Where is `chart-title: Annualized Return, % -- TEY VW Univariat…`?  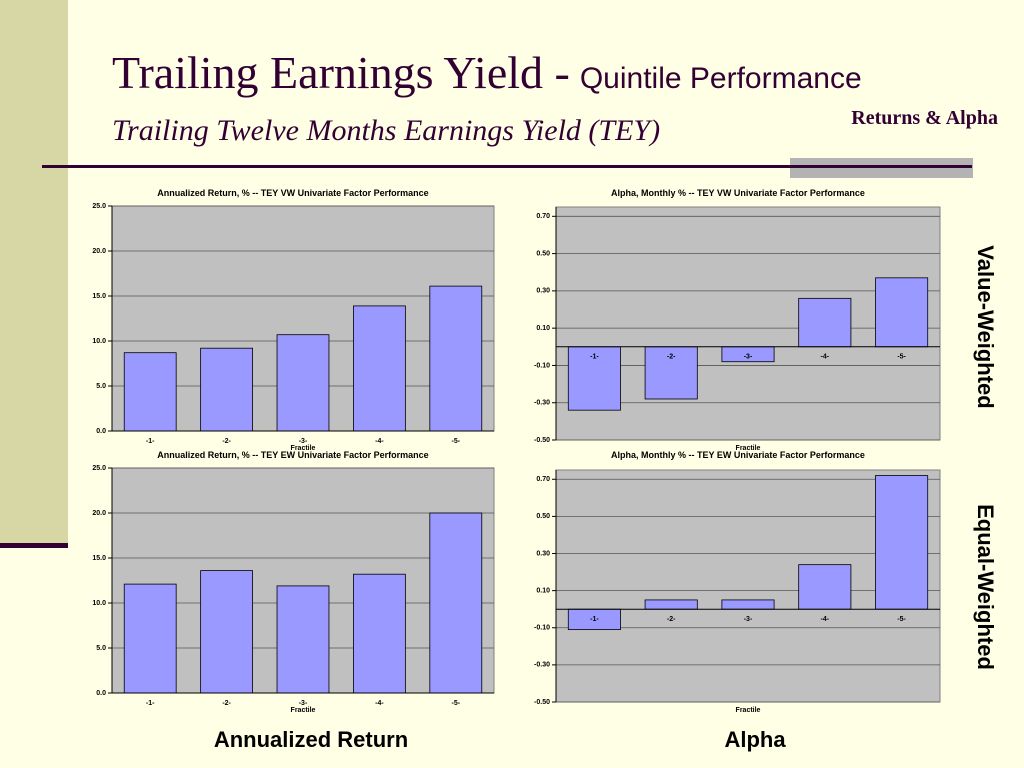 chart-title: Annualized Return, % -- TEY VW Univariat… is located at coordinates (292, 193).